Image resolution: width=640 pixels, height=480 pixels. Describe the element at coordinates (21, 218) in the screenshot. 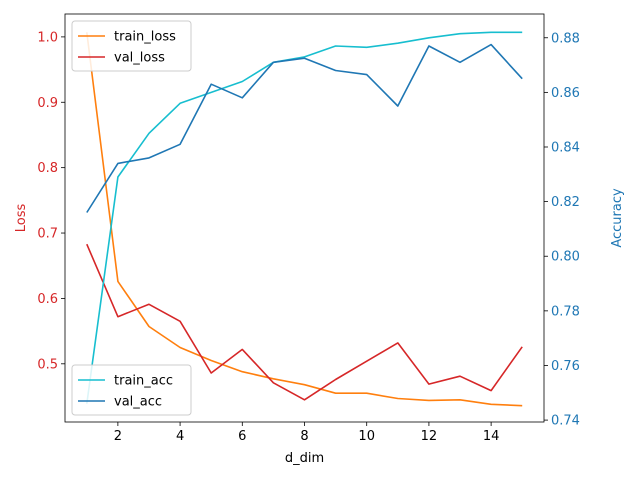

I see `left-axis-label: Loss` at that location.